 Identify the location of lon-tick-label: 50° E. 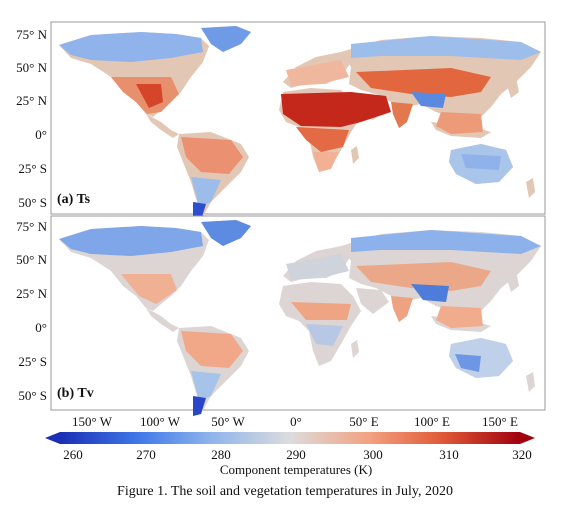
(363, 421).